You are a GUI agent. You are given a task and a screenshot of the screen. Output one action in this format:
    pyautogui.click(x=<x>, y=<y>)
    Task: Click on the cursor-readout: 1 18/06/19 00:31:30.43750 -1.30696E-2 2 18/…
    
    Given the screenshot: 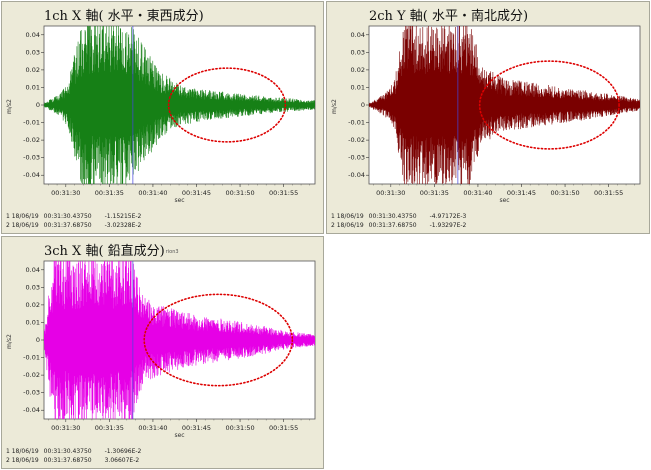 What is the action you would take?
    pyautogui.click(x=76, y=456)
    